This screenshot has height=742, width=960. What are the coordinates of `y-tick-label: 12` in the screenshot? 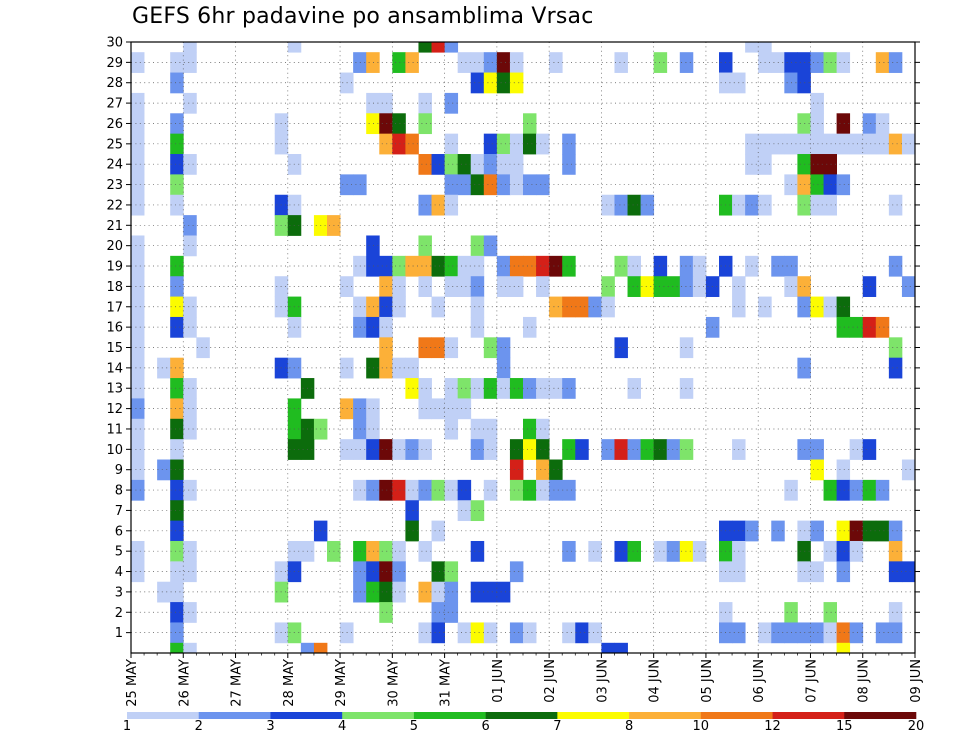 It's located at (114, 409).